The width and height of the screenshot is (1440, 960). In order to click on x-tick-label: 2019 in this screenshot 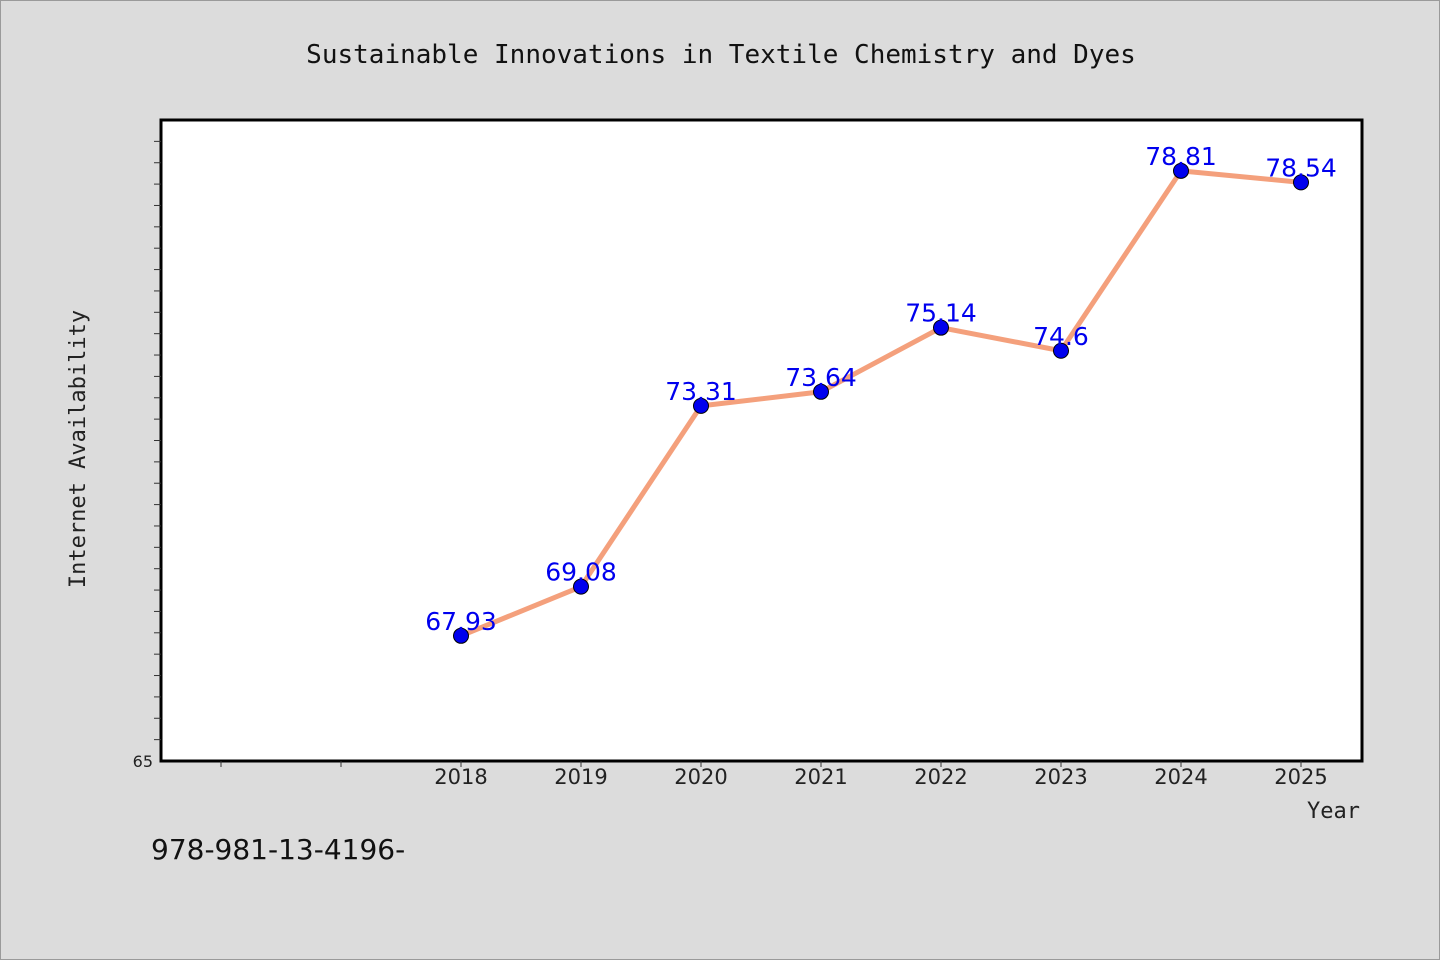, I will do `click(580, 777)`.